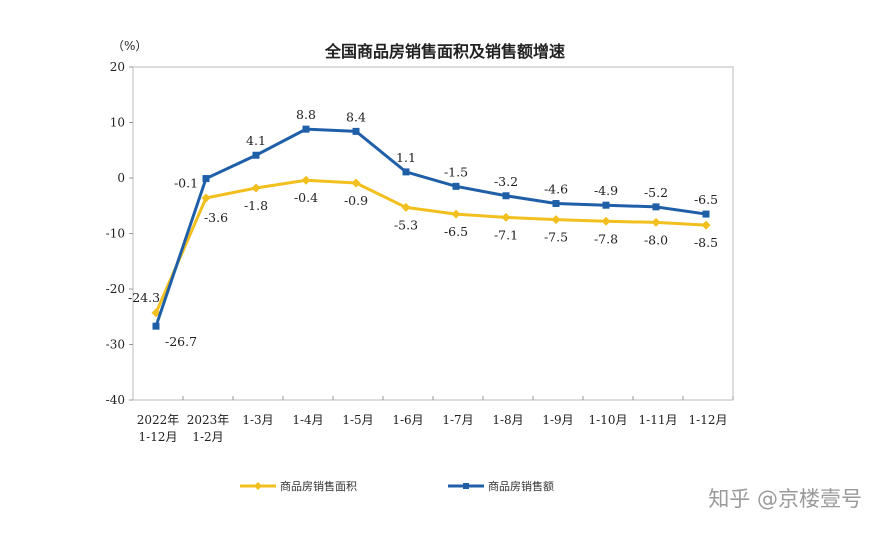 This screenshot has height=539, width=886. I want to click on data-label: 8.8, so click(306, 114).